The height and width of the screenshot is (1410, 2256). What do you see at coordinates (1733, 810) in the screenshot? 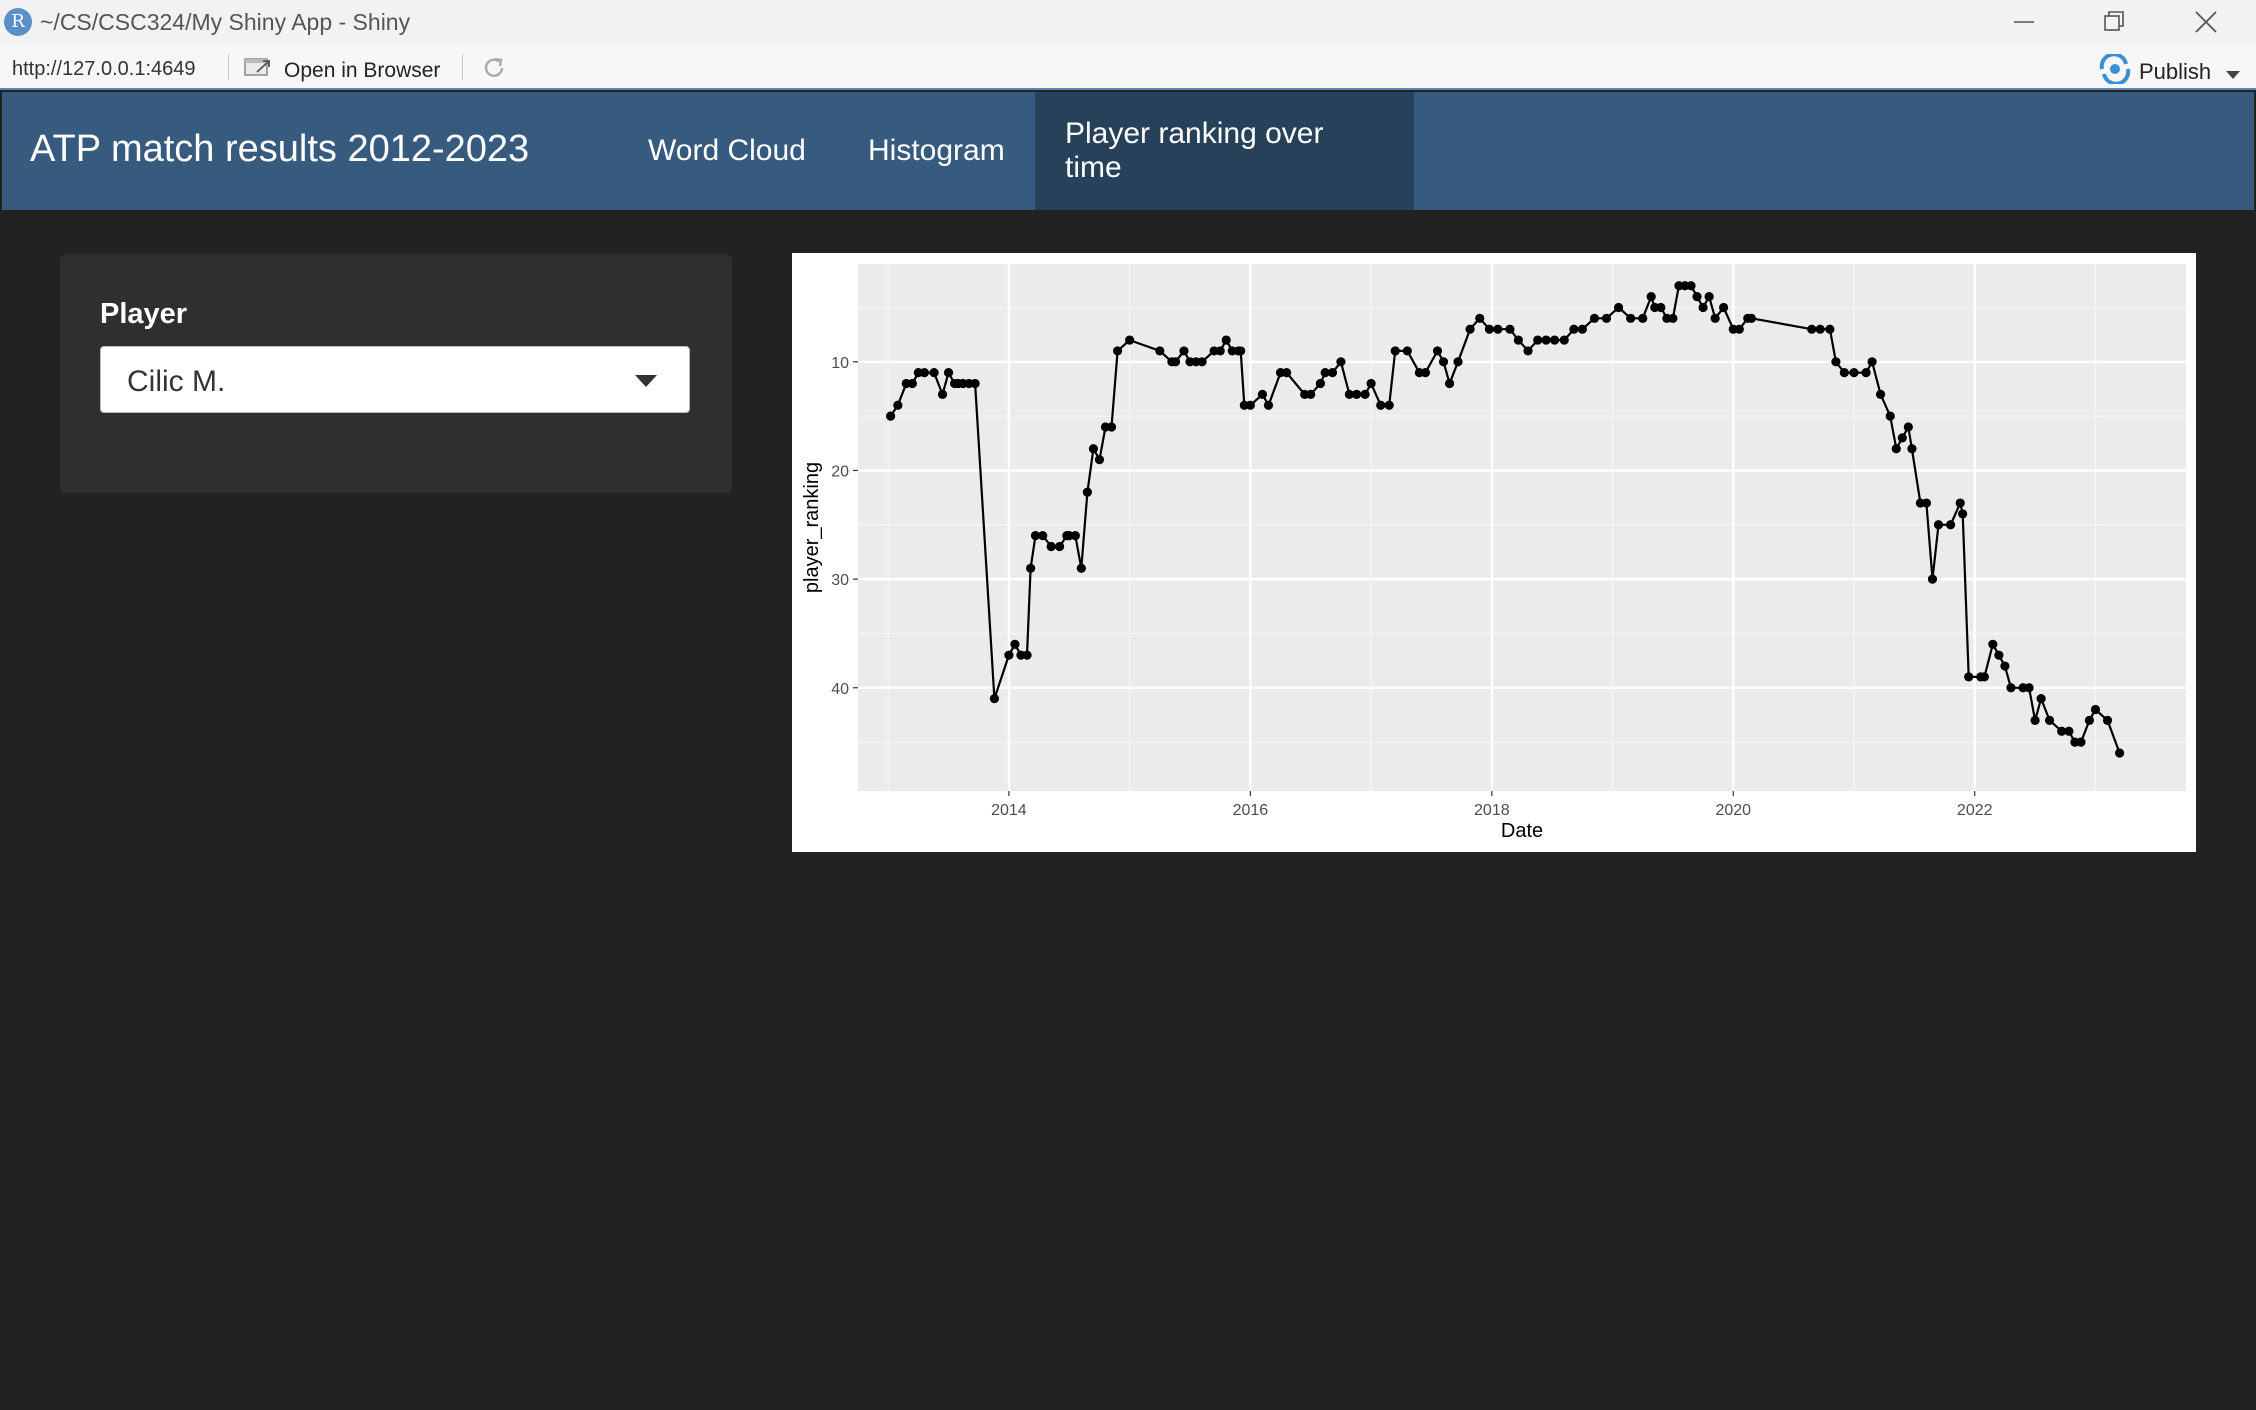
I see `x-tick-label: 2020` at bounding box center [1733, 810].